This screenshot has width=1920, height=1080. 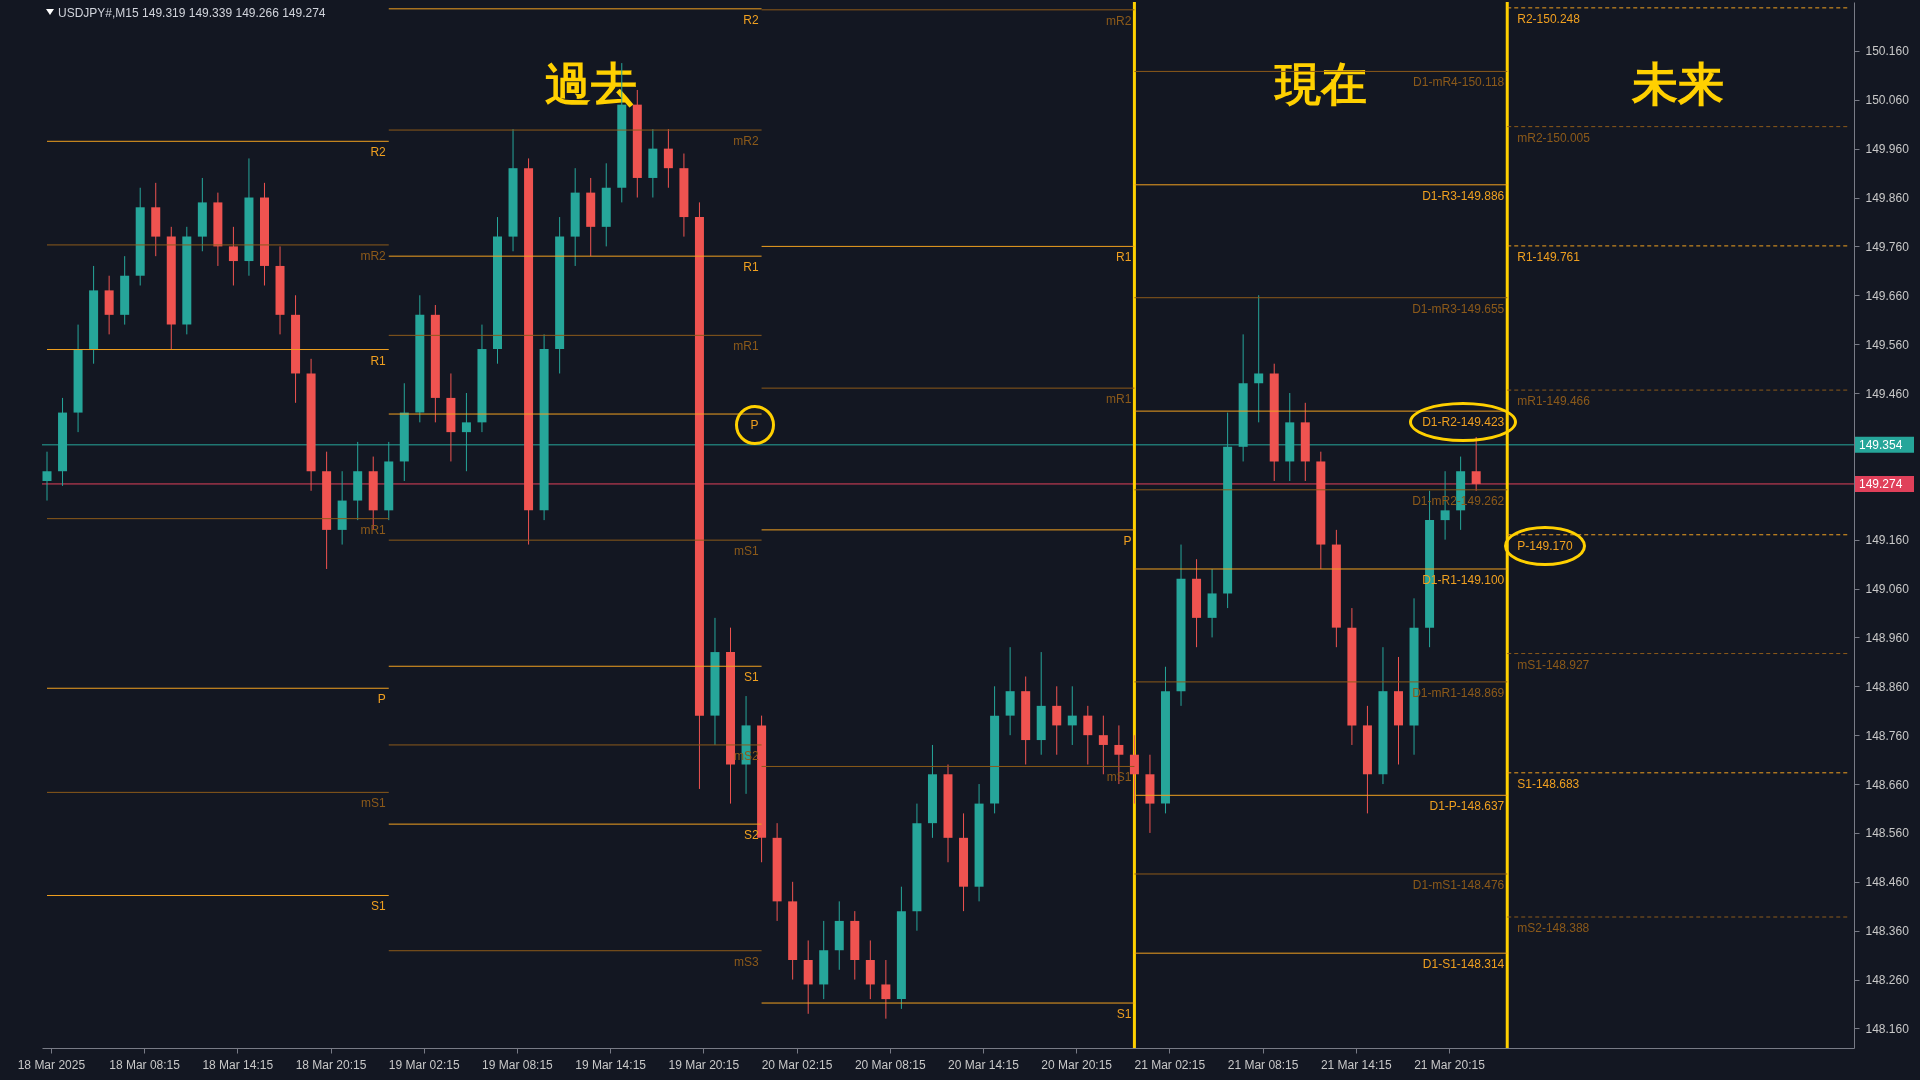 I want to click on series-label: mR2-150.005, so click(x=1554, y=137).